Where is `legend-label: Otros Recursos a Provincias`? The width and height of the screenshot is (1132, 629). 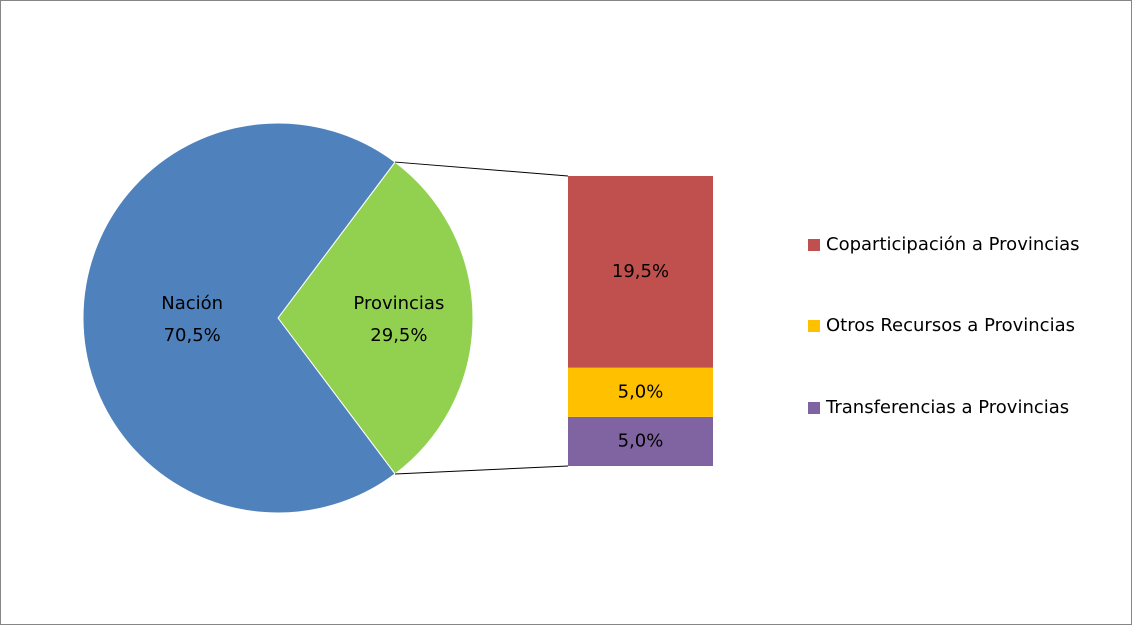 legend-label: Otros Recursos a Provincias is located at coordinates (950, 325).